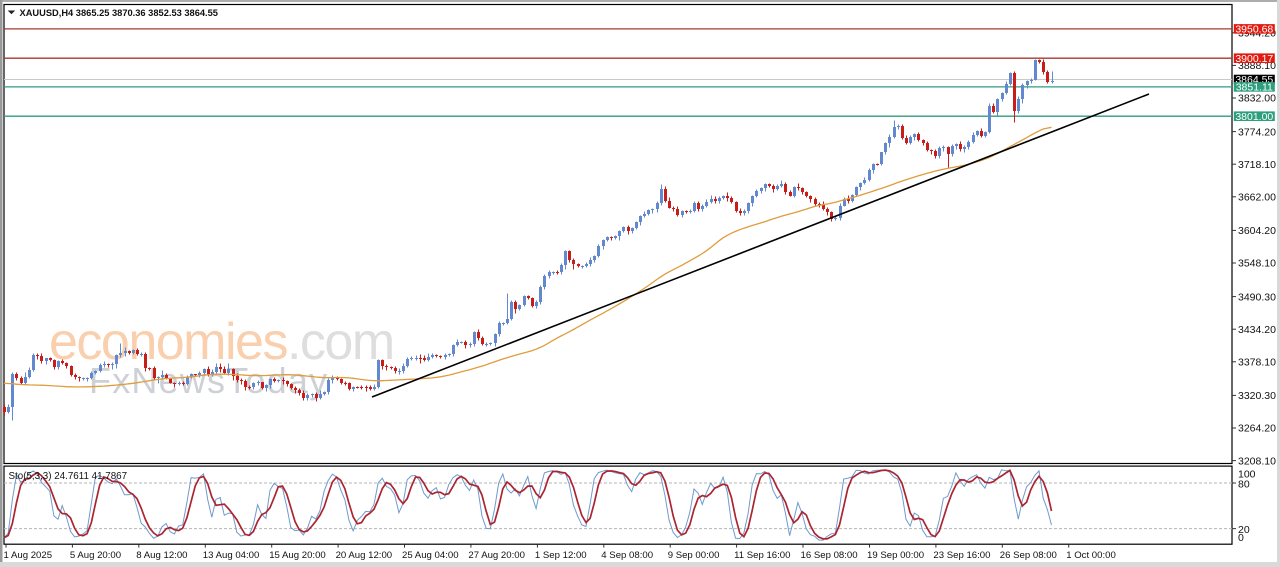  I want to click on svg-text: 1 Aug 2025, so click(28, 555).